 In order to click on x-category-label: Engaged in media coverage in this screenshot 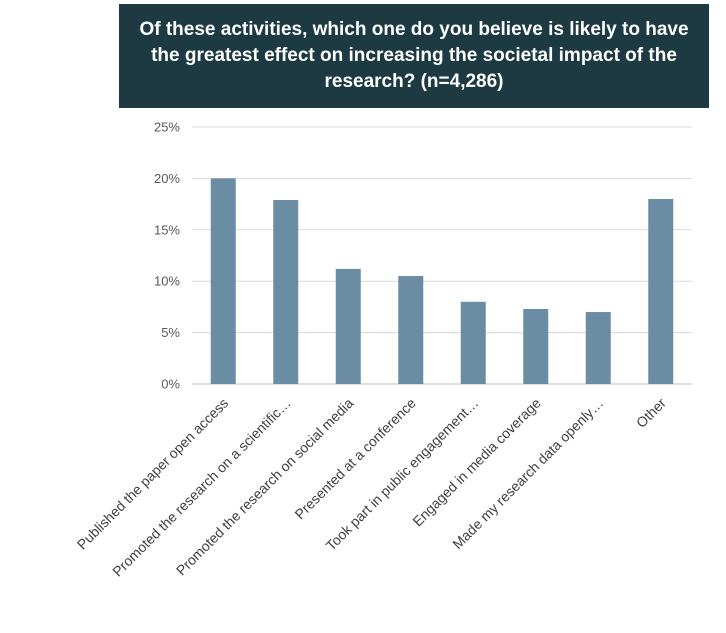, I will do `click(476, 462)`.